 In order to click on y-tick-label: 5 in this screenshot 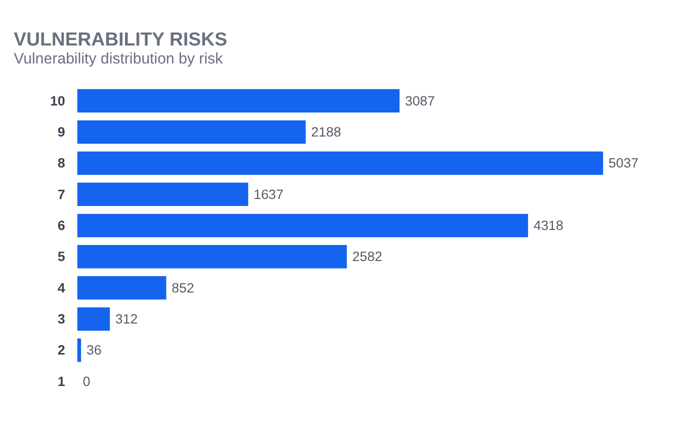, I will do `click(62, 256)`.